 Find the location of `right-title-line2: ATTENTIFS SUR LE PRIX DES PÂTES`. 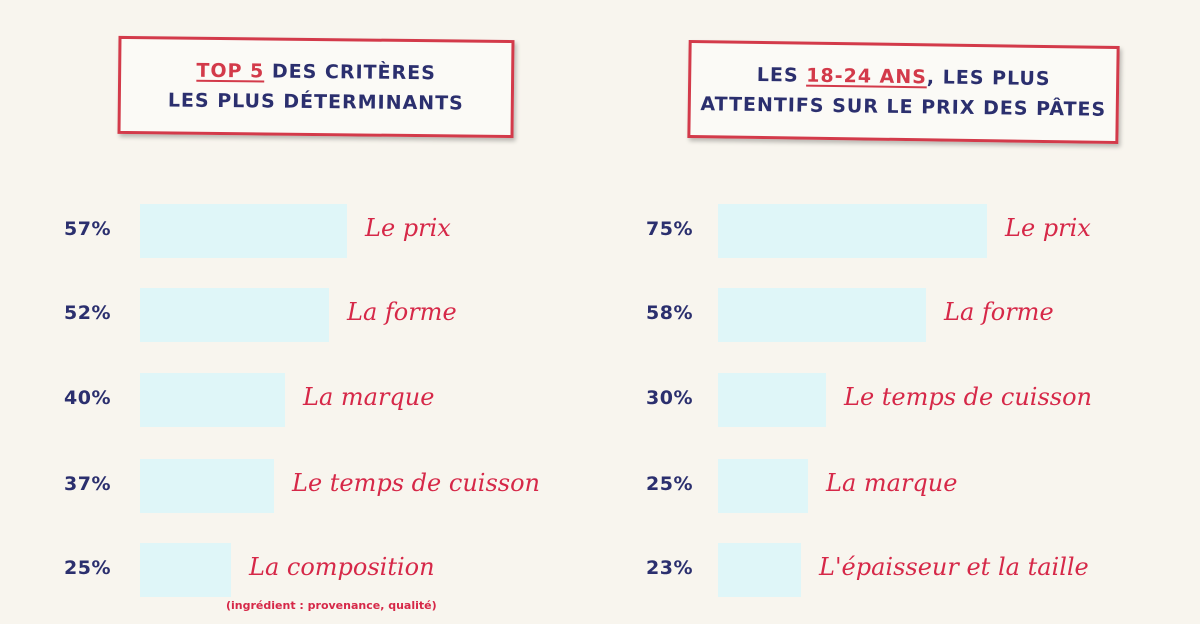

right-title-line2: ATTENTIFS SUR LE PRIX DES PÂTES is located at coordinates (903, 107).